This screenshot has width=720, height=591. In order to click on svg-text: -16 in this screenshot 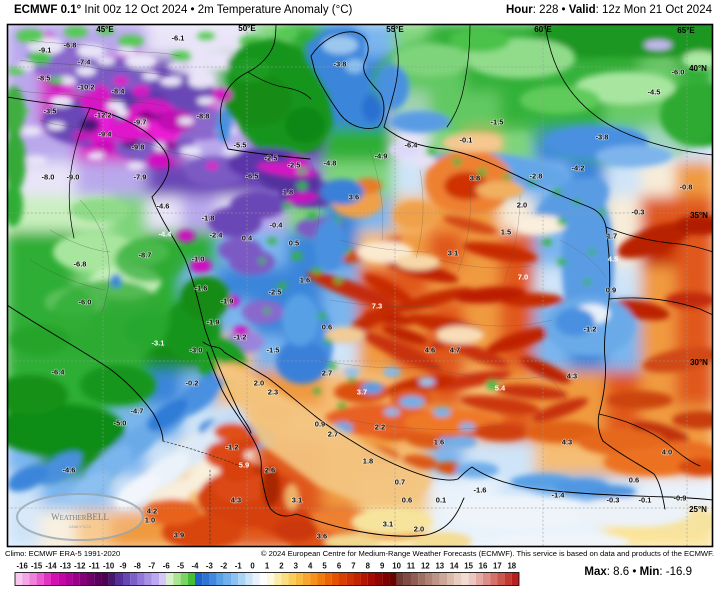, I will do `click(23, 566)`.